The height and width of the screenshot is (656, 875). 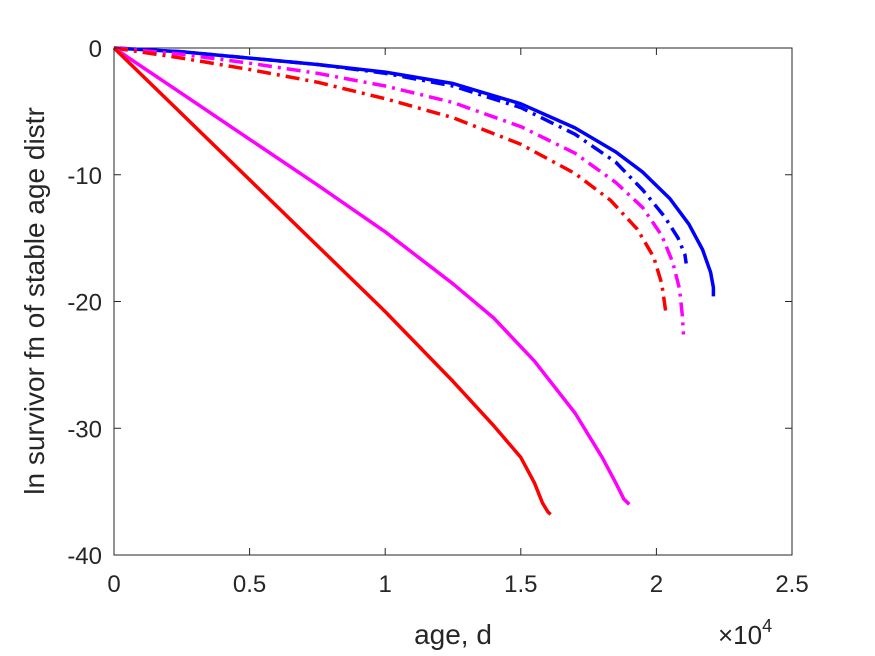 What do you see at coordinates (95, 49) in the screenshot?
I see `y-tick-label: 0` at bounding box center [95, 49].